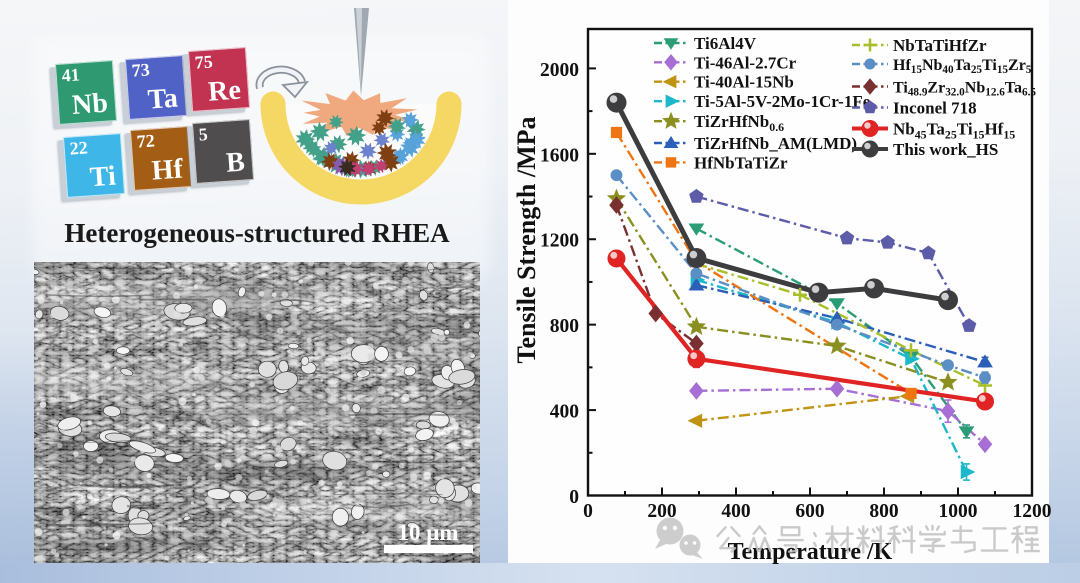  Describe the element at coordinates (809, 511) in the screenshot. I see `svg-text: 600` at that location.